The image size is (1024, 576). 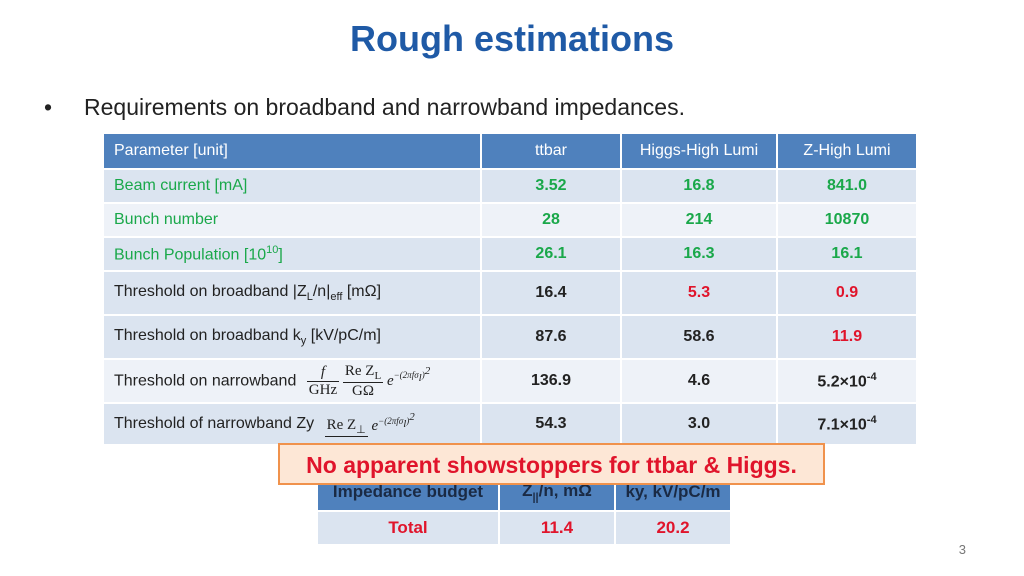 I want to click on label-part: Threshold on broadband k, so click(x=207, y=335).